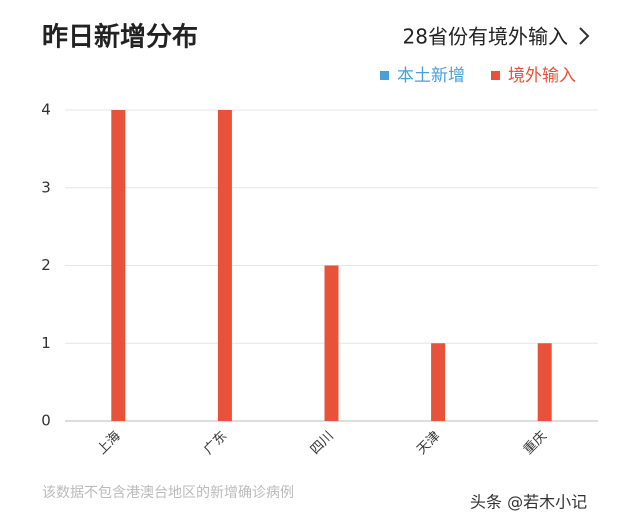 This screenshot has height=526, width=640. Describe the element at coordinates (528, 502) in the screenshot. I see `watermark: 头条 @若木小记` at that location.